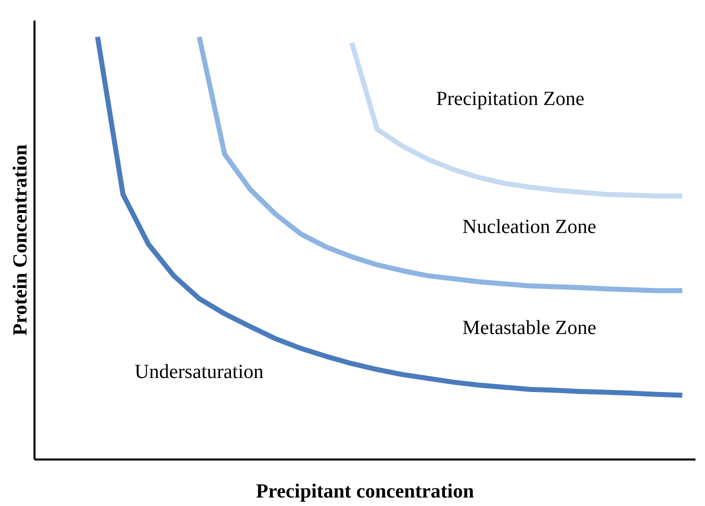 This screenshot has height=506, width=705. What do you see at coordinates (365, 491) in the screenshot?
I see `x-axis-title: Precipitant concentration` at bounding box center [365, 491].